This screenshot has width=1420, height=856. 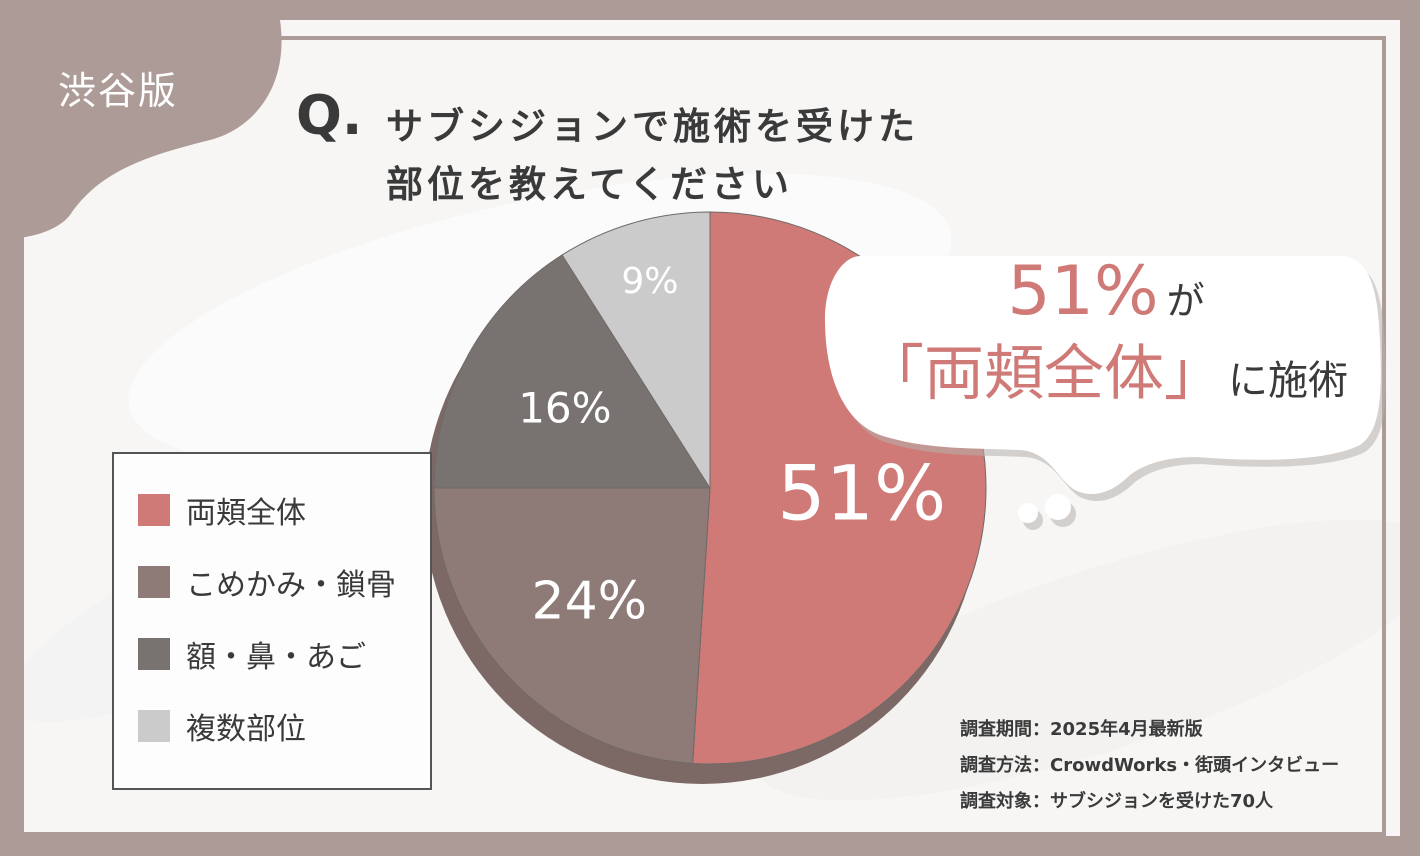 I want to click on survey-method: 調査方法：CrowdWorks・街頭インタビュー, so click(x=1150, y=765).